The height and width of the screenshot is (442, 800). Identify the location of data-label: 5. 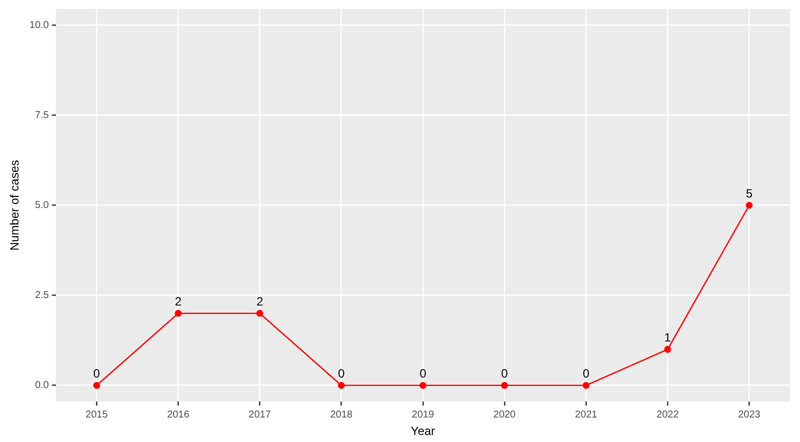
(749, 193).